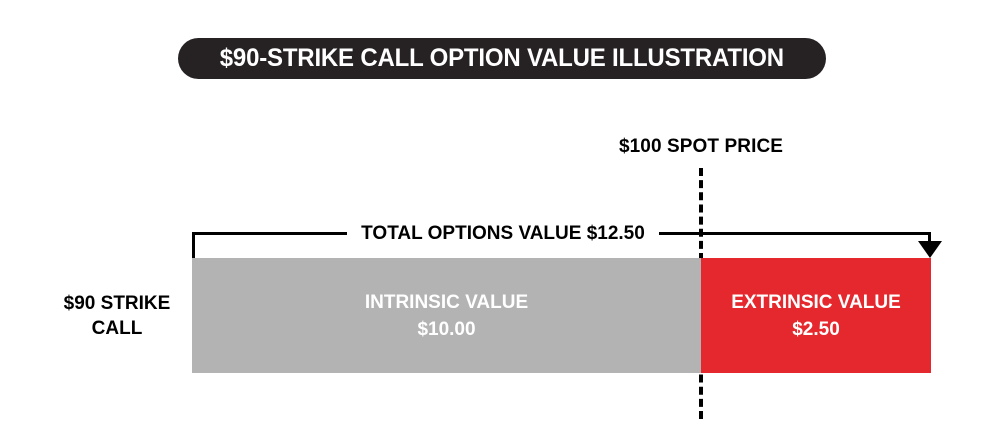  Describe the element at coordinates (446, 329) in the screenshot. I see `intrinsic-value-amount: $10.00` at that location.